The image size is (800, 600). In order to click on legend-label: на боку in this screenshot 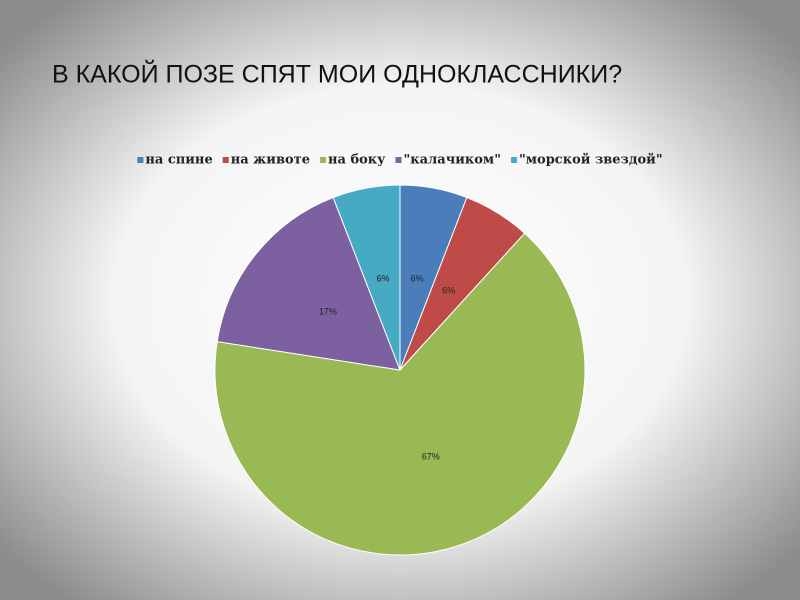, I will do `click(357, 160)`.